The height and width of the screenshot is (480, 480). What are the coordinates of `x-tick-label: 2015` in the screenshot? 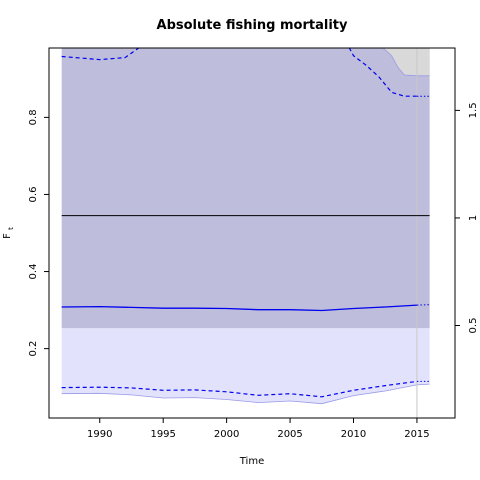 It's located at (416, 434).